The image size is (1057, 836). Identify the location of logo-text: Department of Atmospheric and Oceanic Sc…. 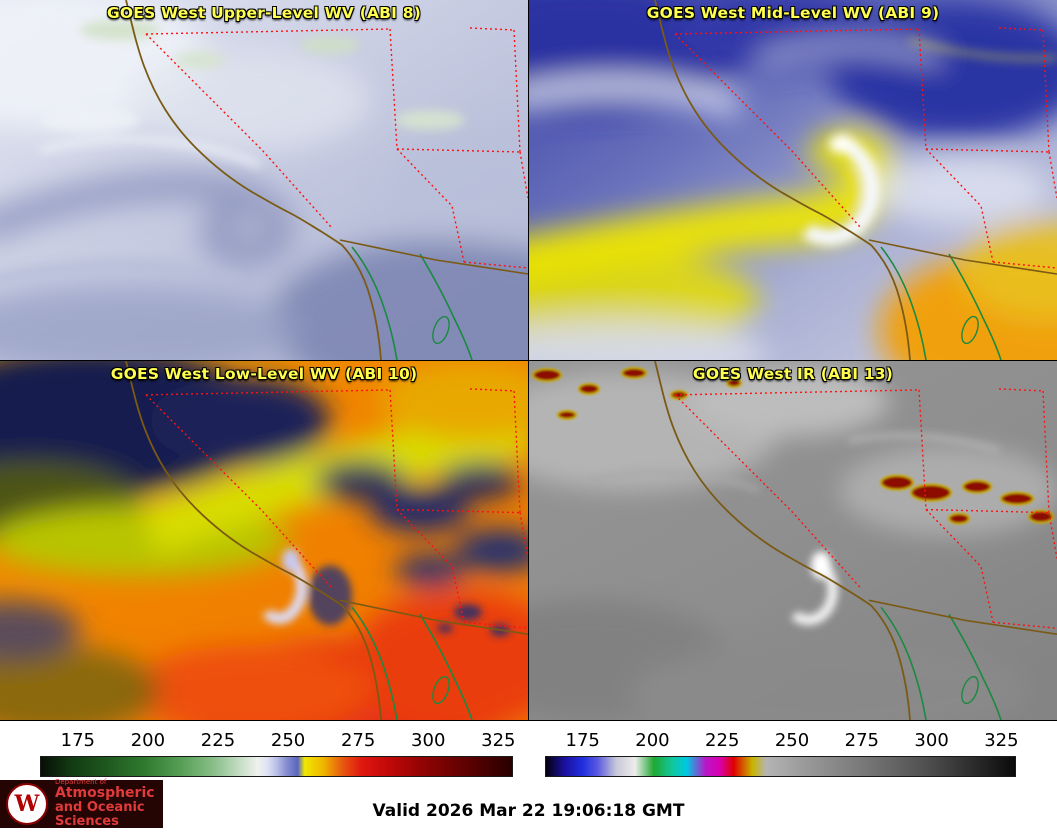
(109, 803).